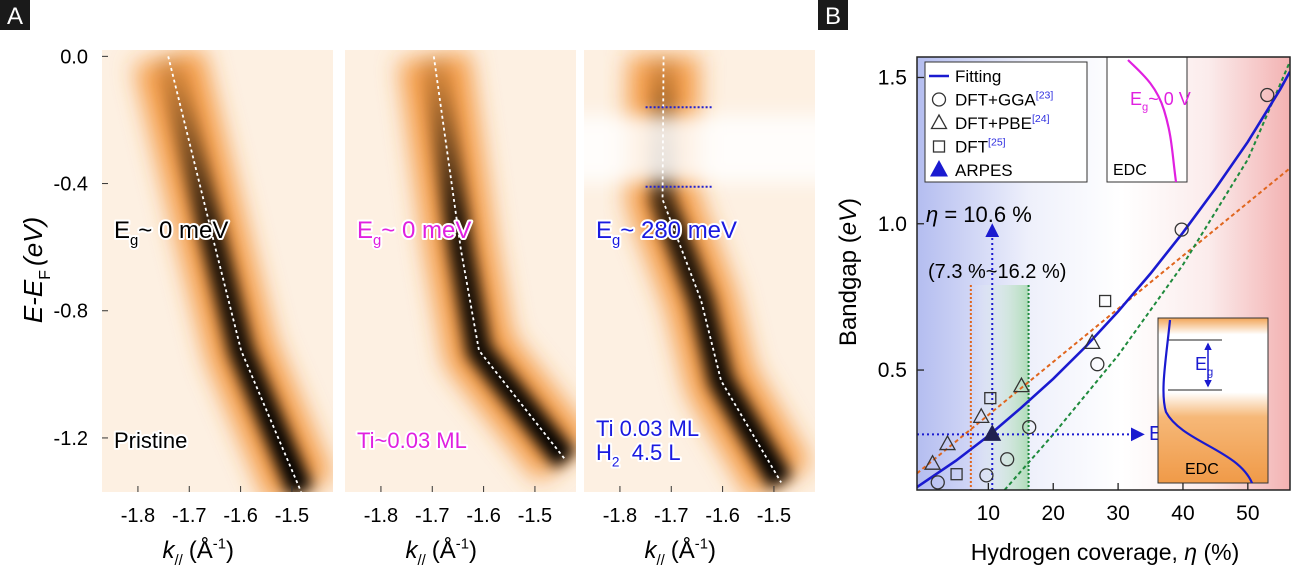  What do you see at coordinates (1136, 99) in the screenshot?
I see `inset-label-part: E` at bounding box center [1136, 99].